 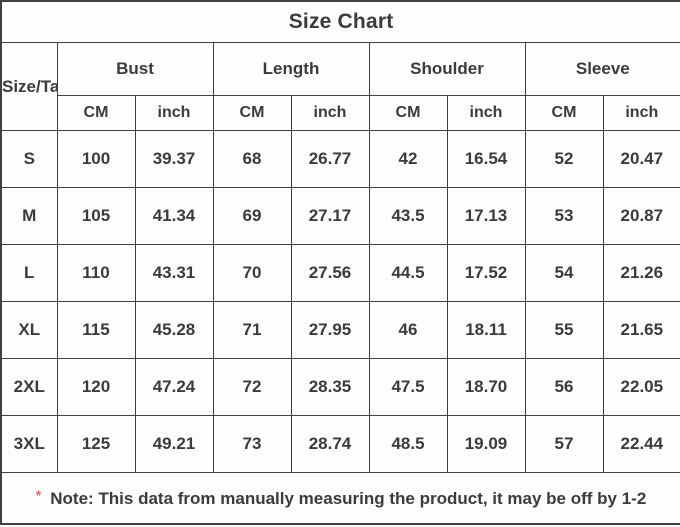 I want to click on group-header-sleeve: Sleeve, so click(x=602, y=69).